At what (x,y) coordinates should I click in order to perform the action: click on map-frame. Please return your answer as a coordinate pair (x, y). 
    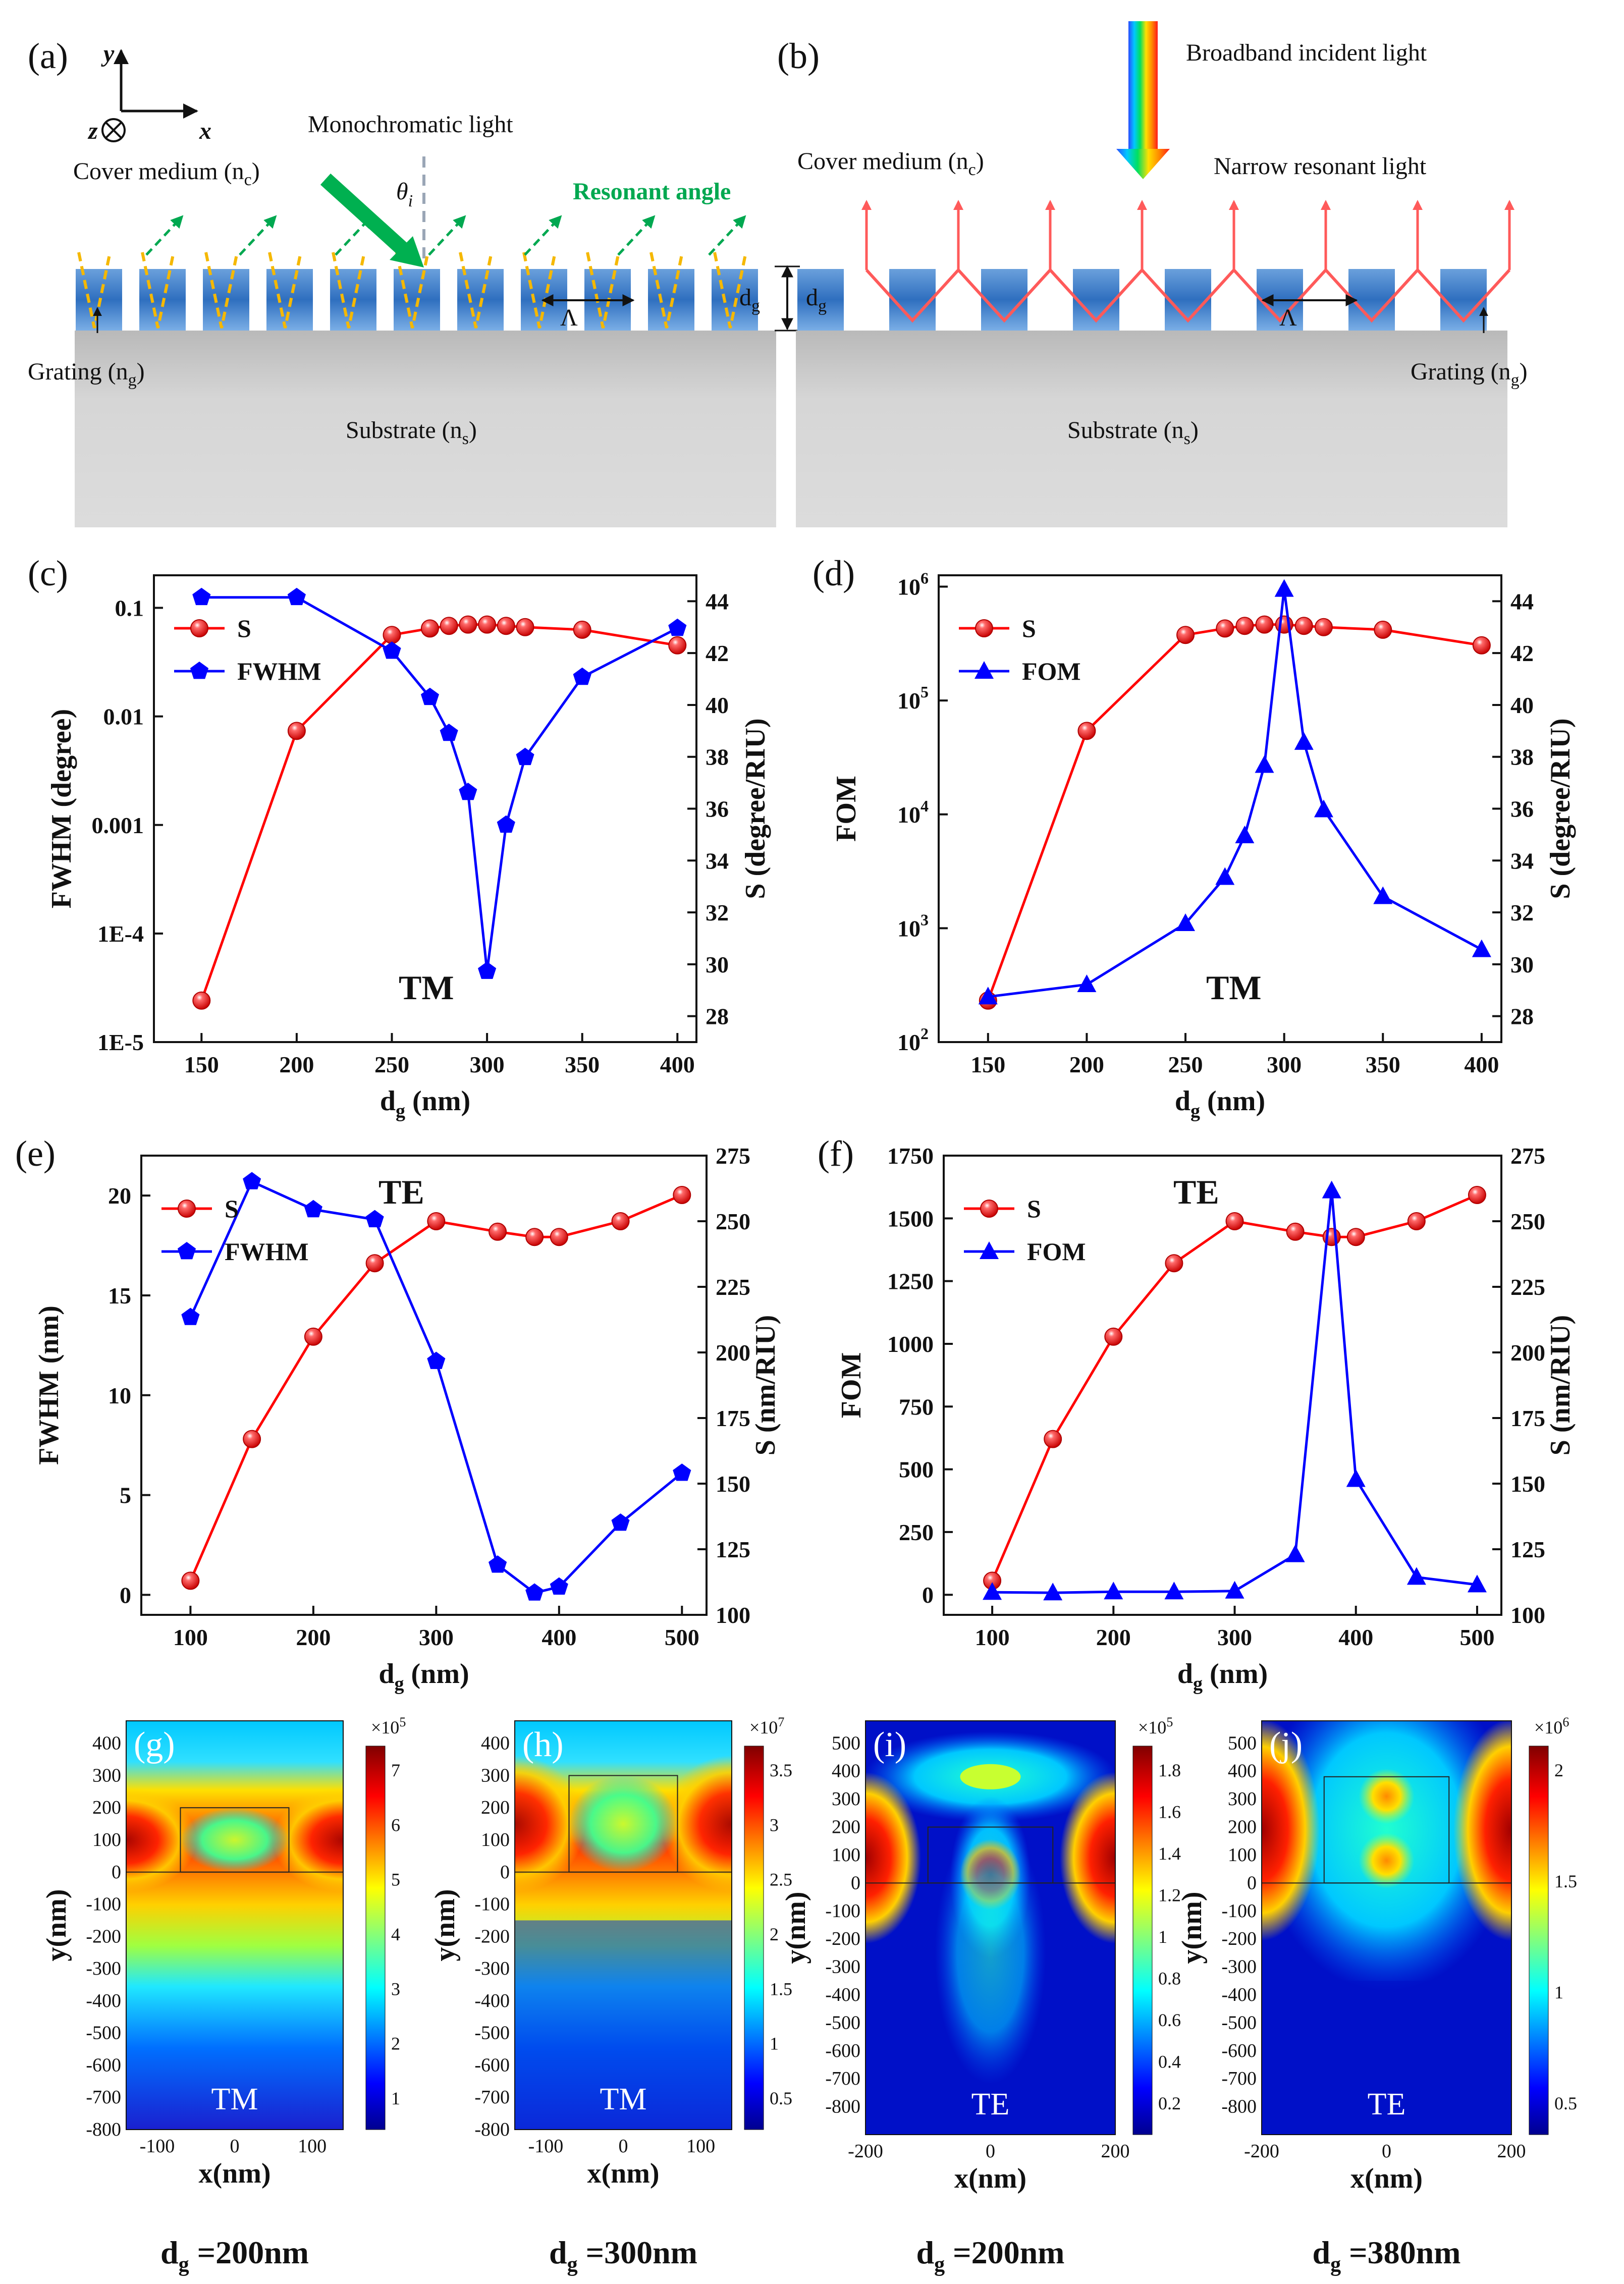
    Looking at the image, I should click on (235, 1925).